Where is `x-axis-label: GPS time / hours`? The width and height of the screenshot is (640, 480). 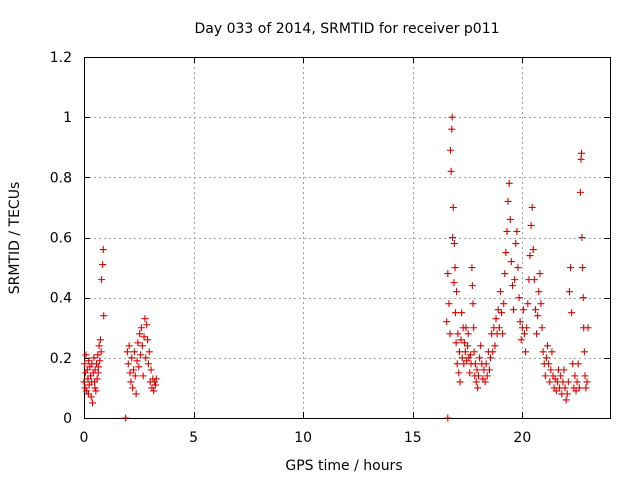 x-axis-label: GPS time / hours is located at coordinates (343, 466).